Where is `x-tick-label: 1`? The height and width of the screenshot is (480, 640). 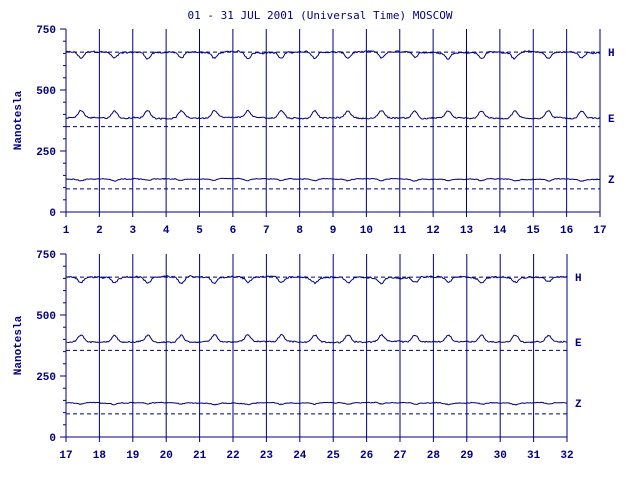 x-tick-label: 1 is located at coordinates (66, 231).